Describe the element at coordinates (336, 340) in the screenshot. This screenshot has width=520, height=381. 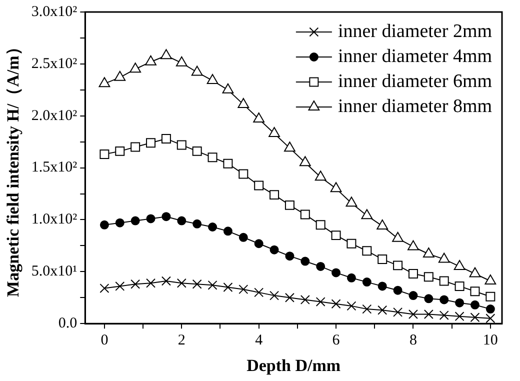
I see `x-tick-label: 6` at that location.